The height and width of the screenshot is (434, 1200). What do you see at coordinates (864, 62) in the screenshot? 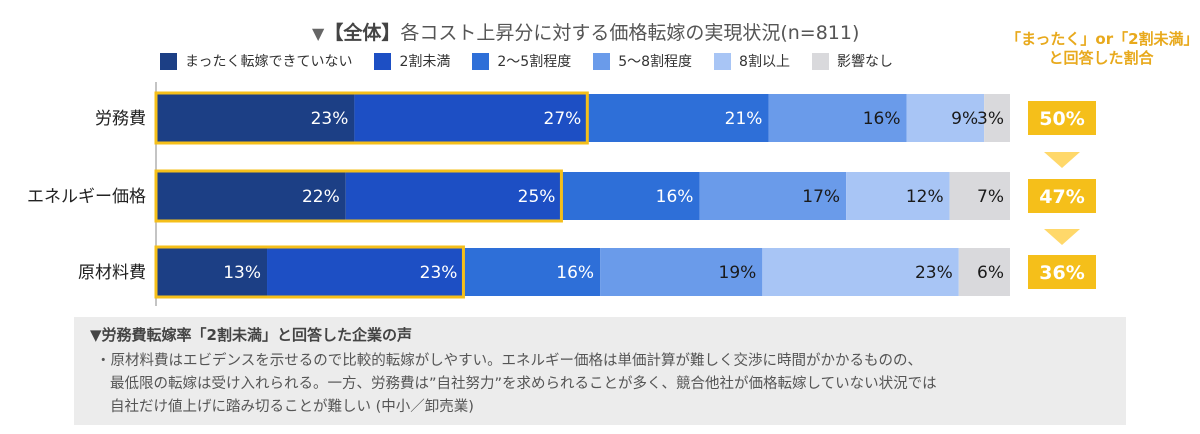
I see `legend-label-5: 影響なし` at bounding box center [864, 62].